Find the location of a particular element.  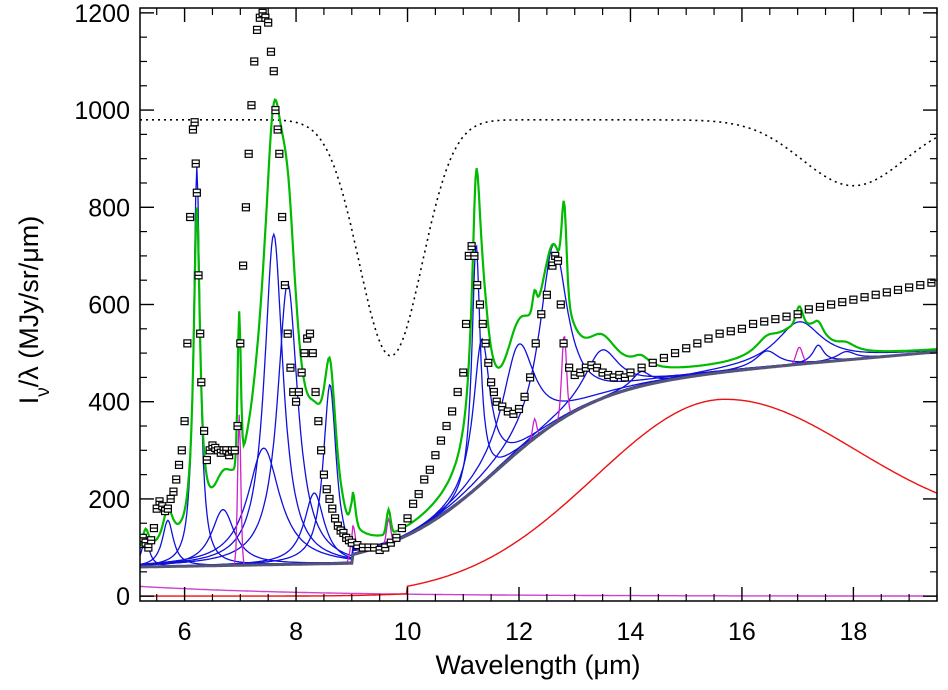

x-tick-label: 18 is located at coordinates (853, 632).